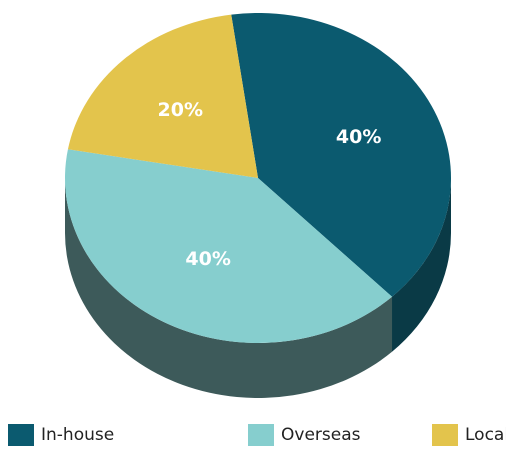 The image size is (506, 450). I want to click on pie-slice-local, so click(162, 96).